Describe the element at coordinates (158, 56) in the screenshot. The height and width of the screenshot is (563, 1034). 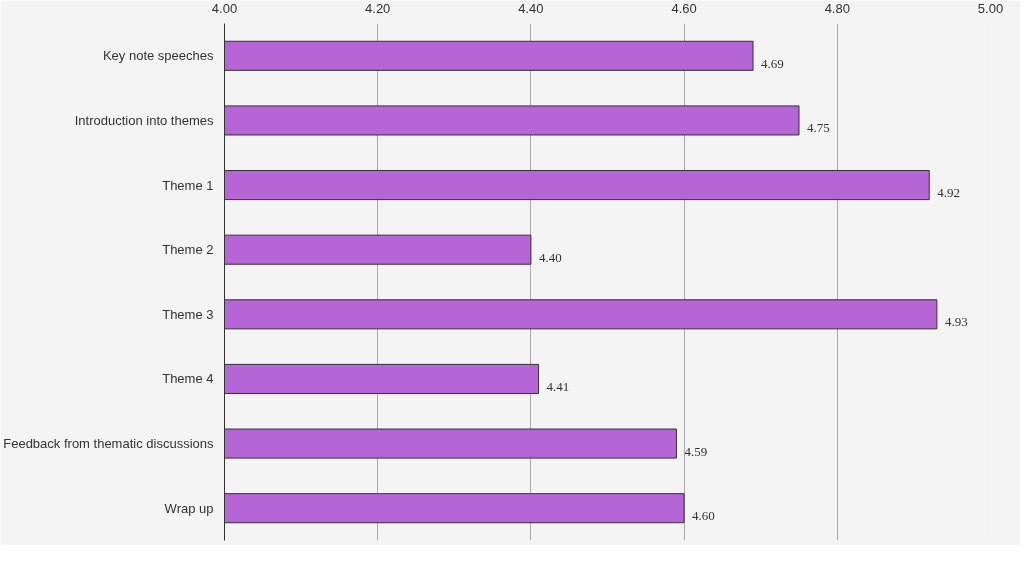
I see `y-tick-label: Key note speeches` at that location.